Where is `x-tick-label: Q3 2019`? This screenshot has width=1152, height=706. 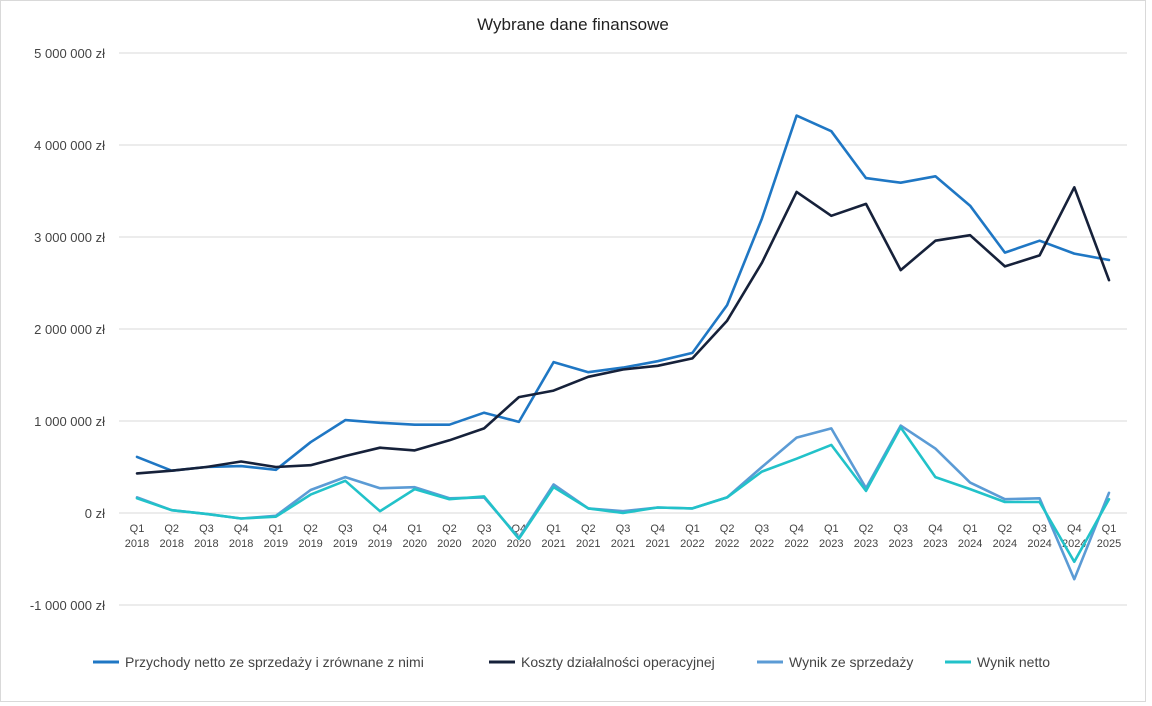
x-tick-label: Q3 2019 is located at coordinates (345, 536).